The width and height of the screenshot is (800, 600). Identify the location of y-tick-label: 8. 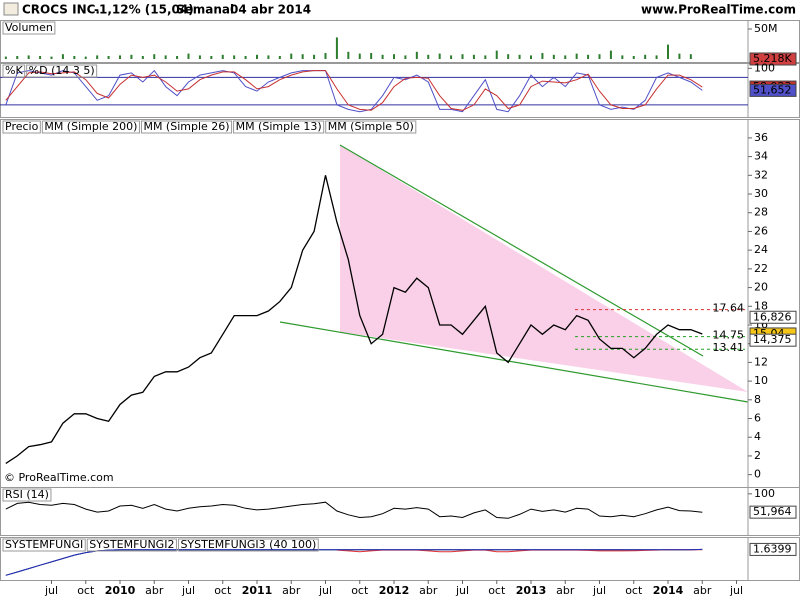
(757, 399).